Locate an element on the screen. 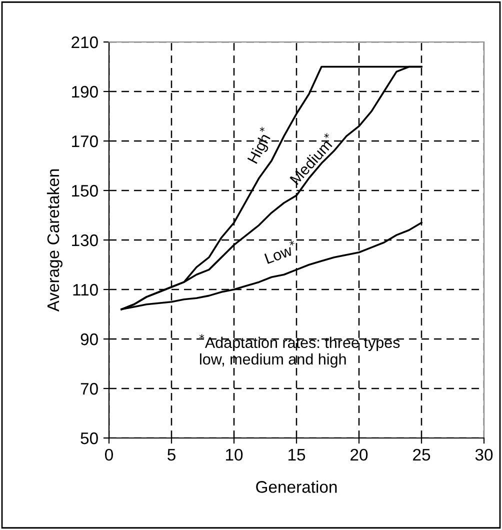 The width and height of the screenshot is (502, 530). x-tick-label: 25 is located at coordinates (421, 454).